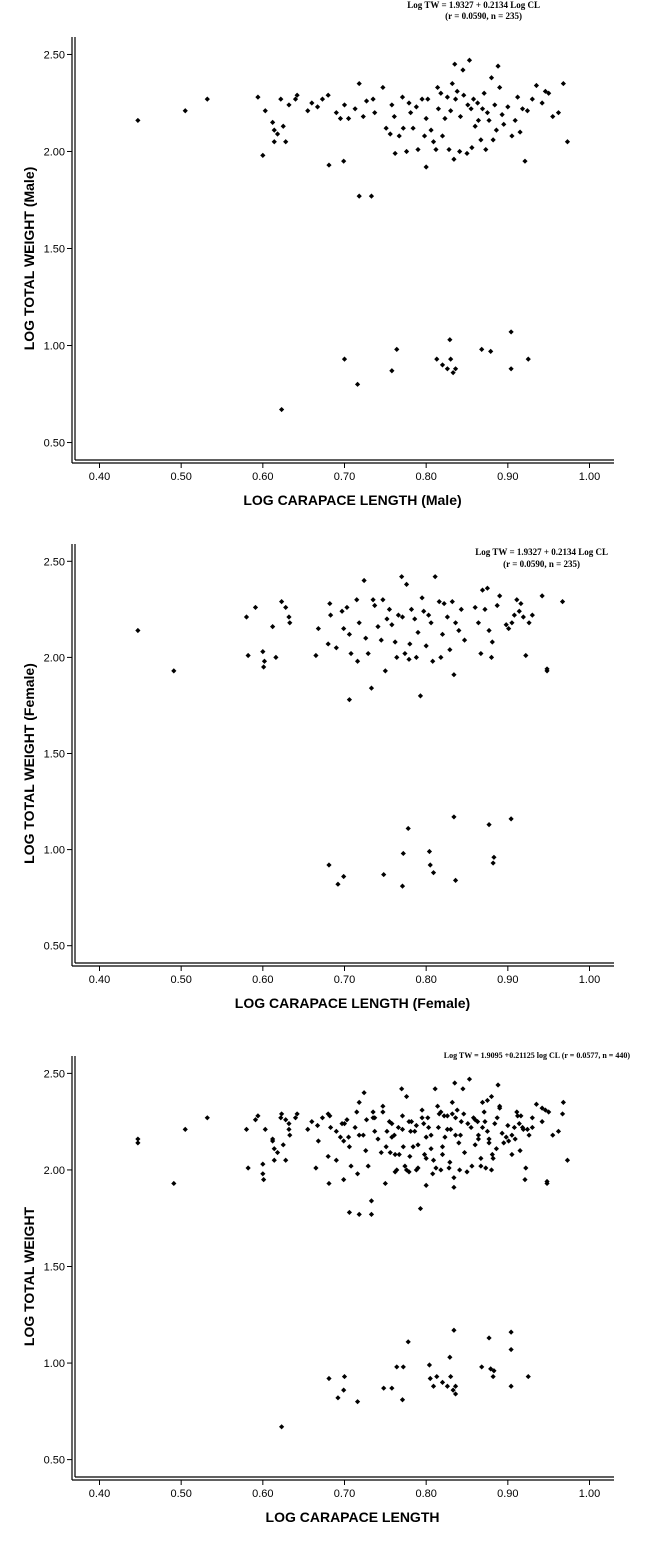 The height and width of the screenshot is (1549, 646). I want to click on y-tick-label: 1.50, so click(54, 755).